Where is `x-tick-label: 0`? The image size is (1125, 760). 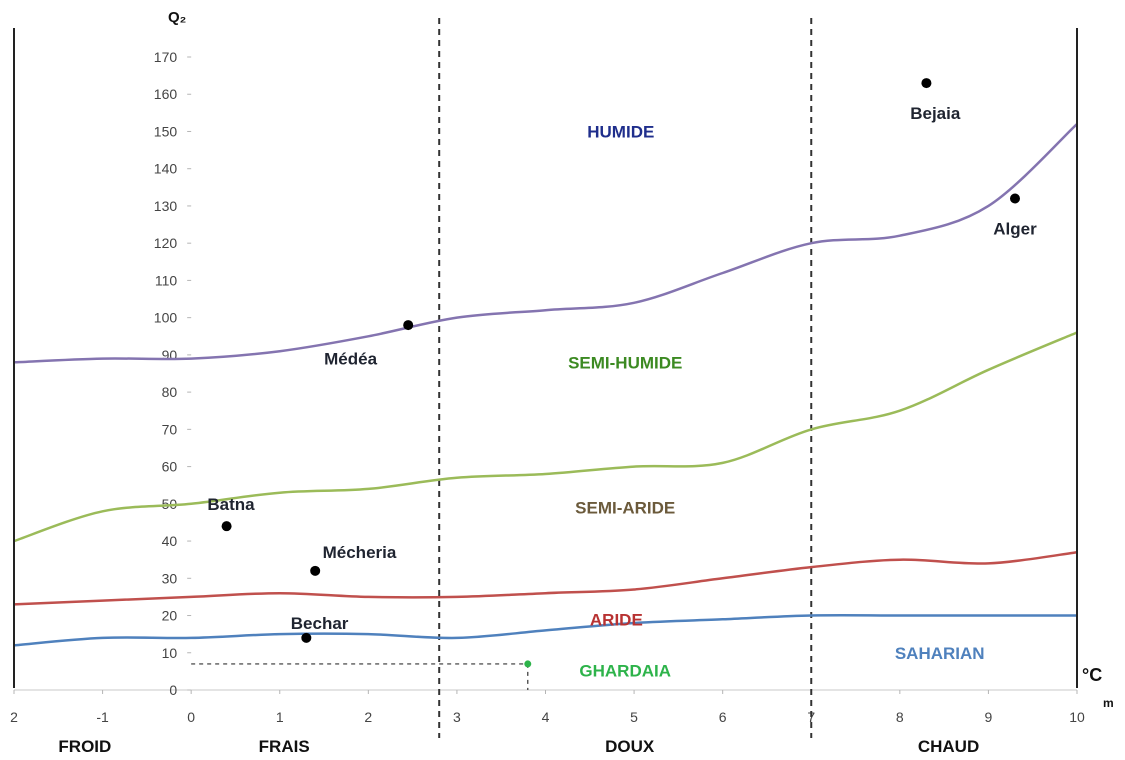 x-tick-label: 0 is located at coordinates (191, 717).